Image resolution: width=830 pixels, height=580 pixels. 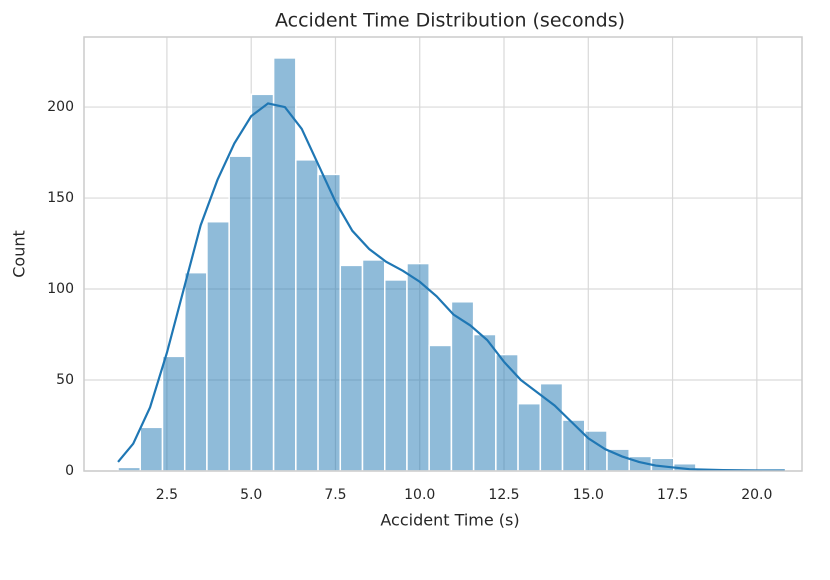 I want to click on x-axis-label: Accident Time (s), so click(x=449, y=520).